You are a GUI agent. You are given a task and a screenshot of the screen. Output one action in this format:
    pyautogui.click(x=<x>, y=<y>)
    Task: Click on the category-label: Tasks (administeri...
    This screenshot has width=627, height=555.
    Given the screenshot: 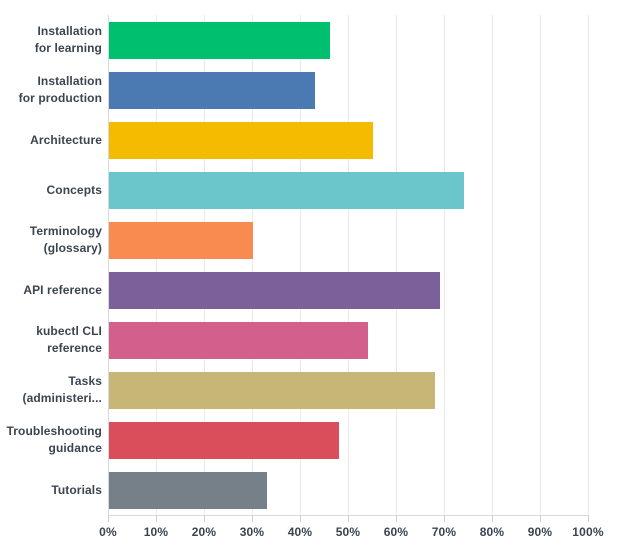 What is the action you would take?
    pyautogui.click(x=51, y=390)
    